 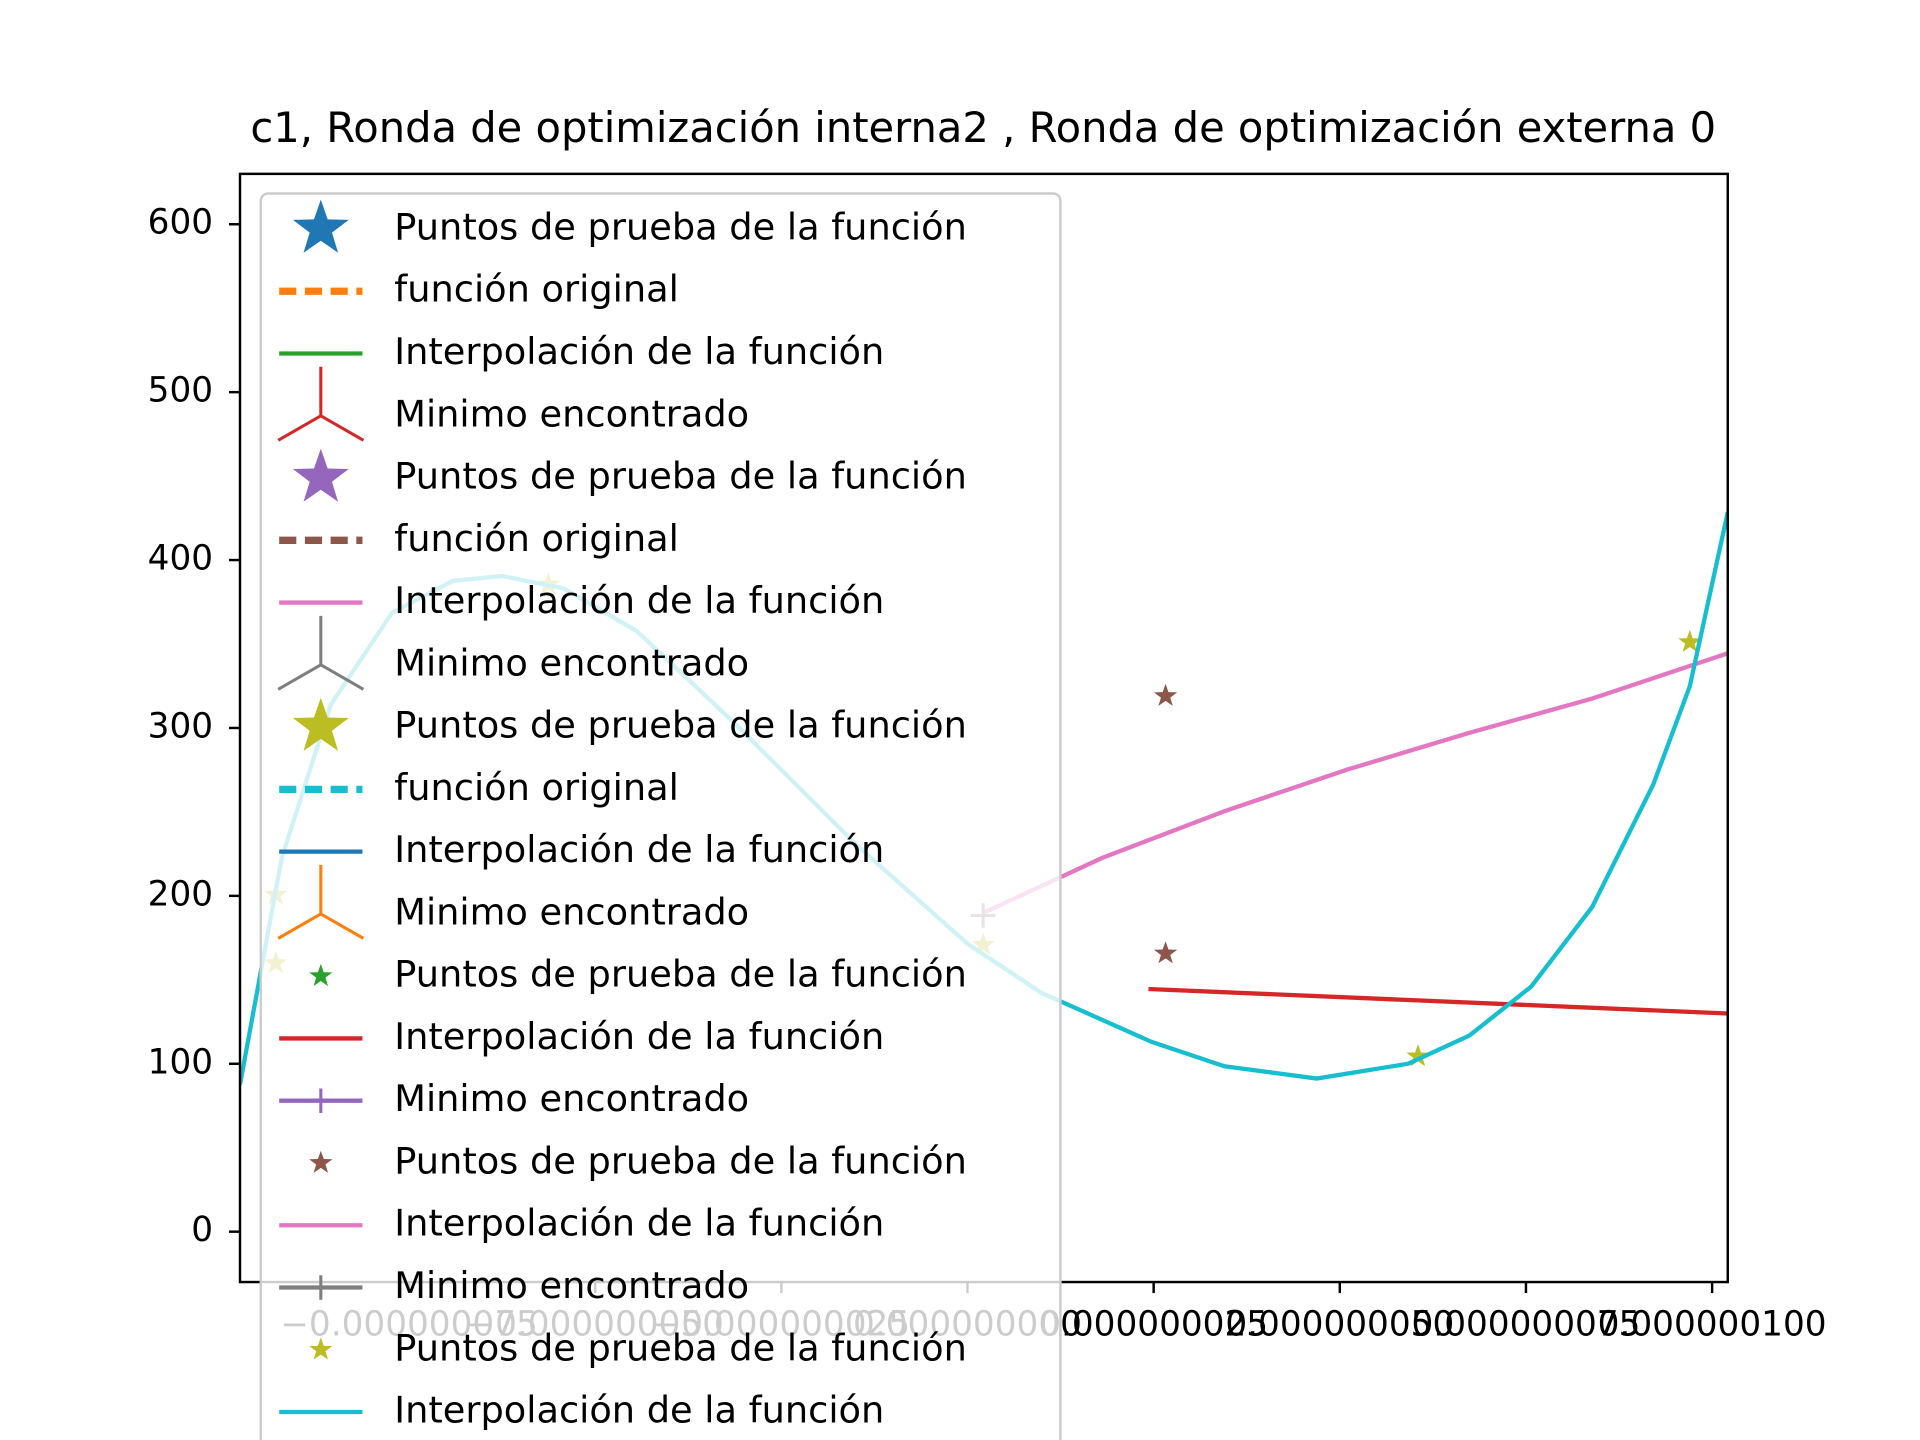 I want to click on y-tick-label: 100, so click(x=180, y=1062).